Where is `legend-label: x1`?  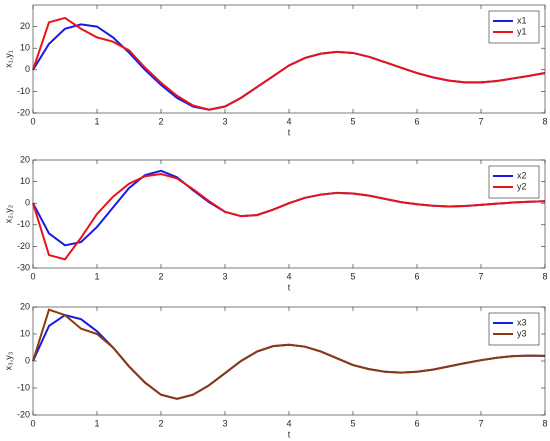
legend-label: x1 is located at coordinates (522, 20).